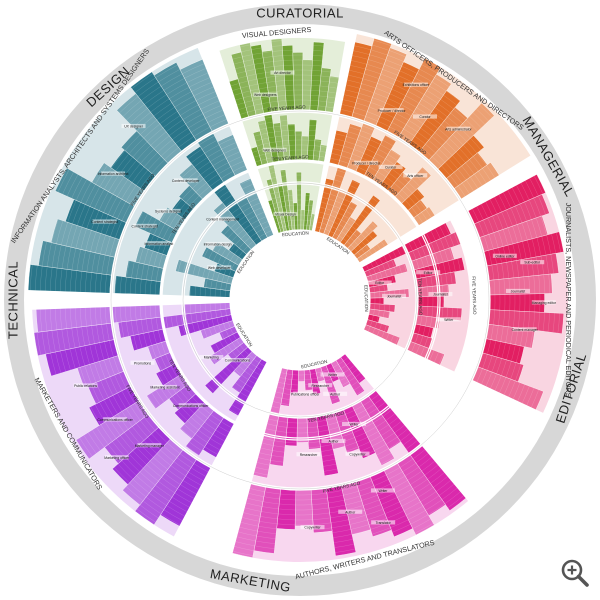 This screenshot has width=600, height=600. Describe the element at coordinates (142, 363) in the screenshot. I see `callout-marketers: Promotions` at that location.